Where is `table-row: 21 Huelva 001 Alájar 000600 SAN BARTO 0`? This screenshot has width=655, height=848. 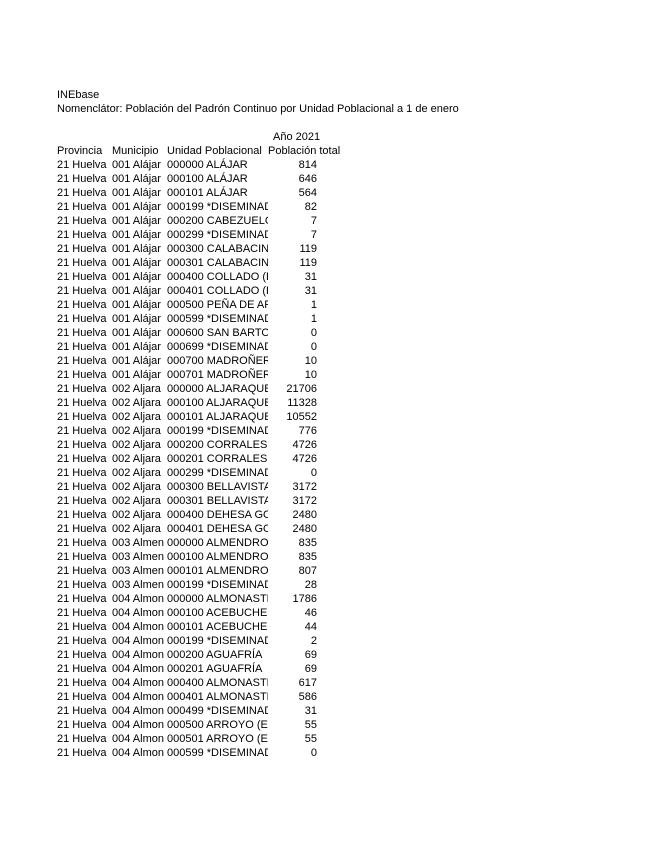 table-row: 21 Huelva 001 Alájar 000600 SAN BARTO 0 is located at coordinates (258, 333).